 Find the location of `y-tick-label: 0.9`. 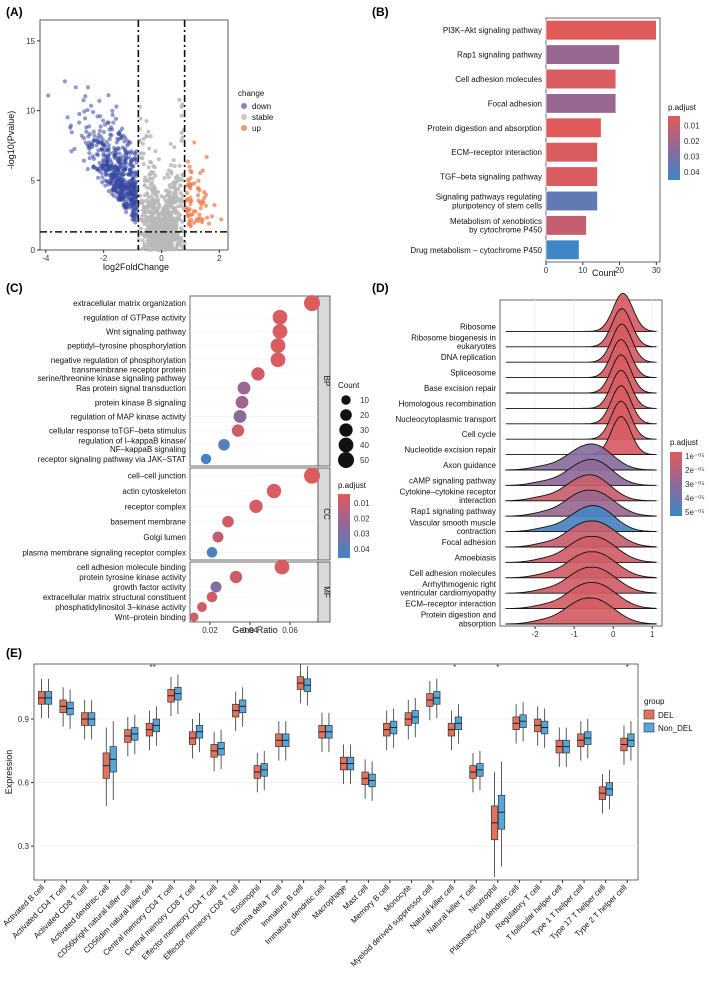

y-tick-label: 0.9 is located at coordinates (24, 719).